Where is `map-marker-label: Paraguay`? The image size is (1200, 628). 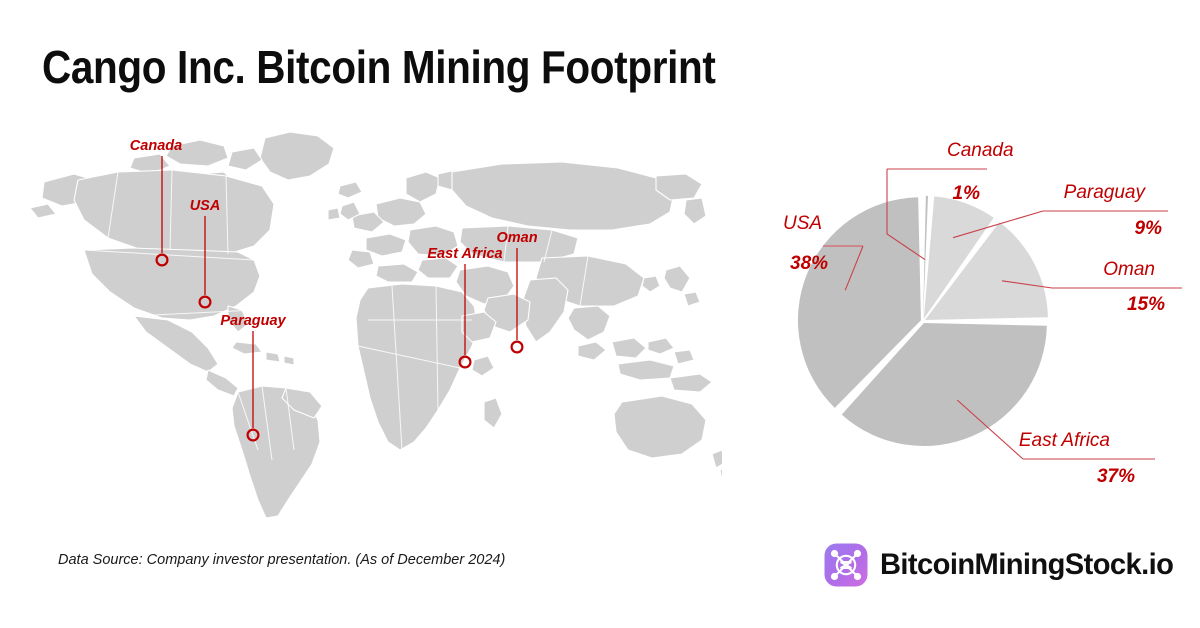 map-marker-label: Paraguay is located at coordinates (253, 321).